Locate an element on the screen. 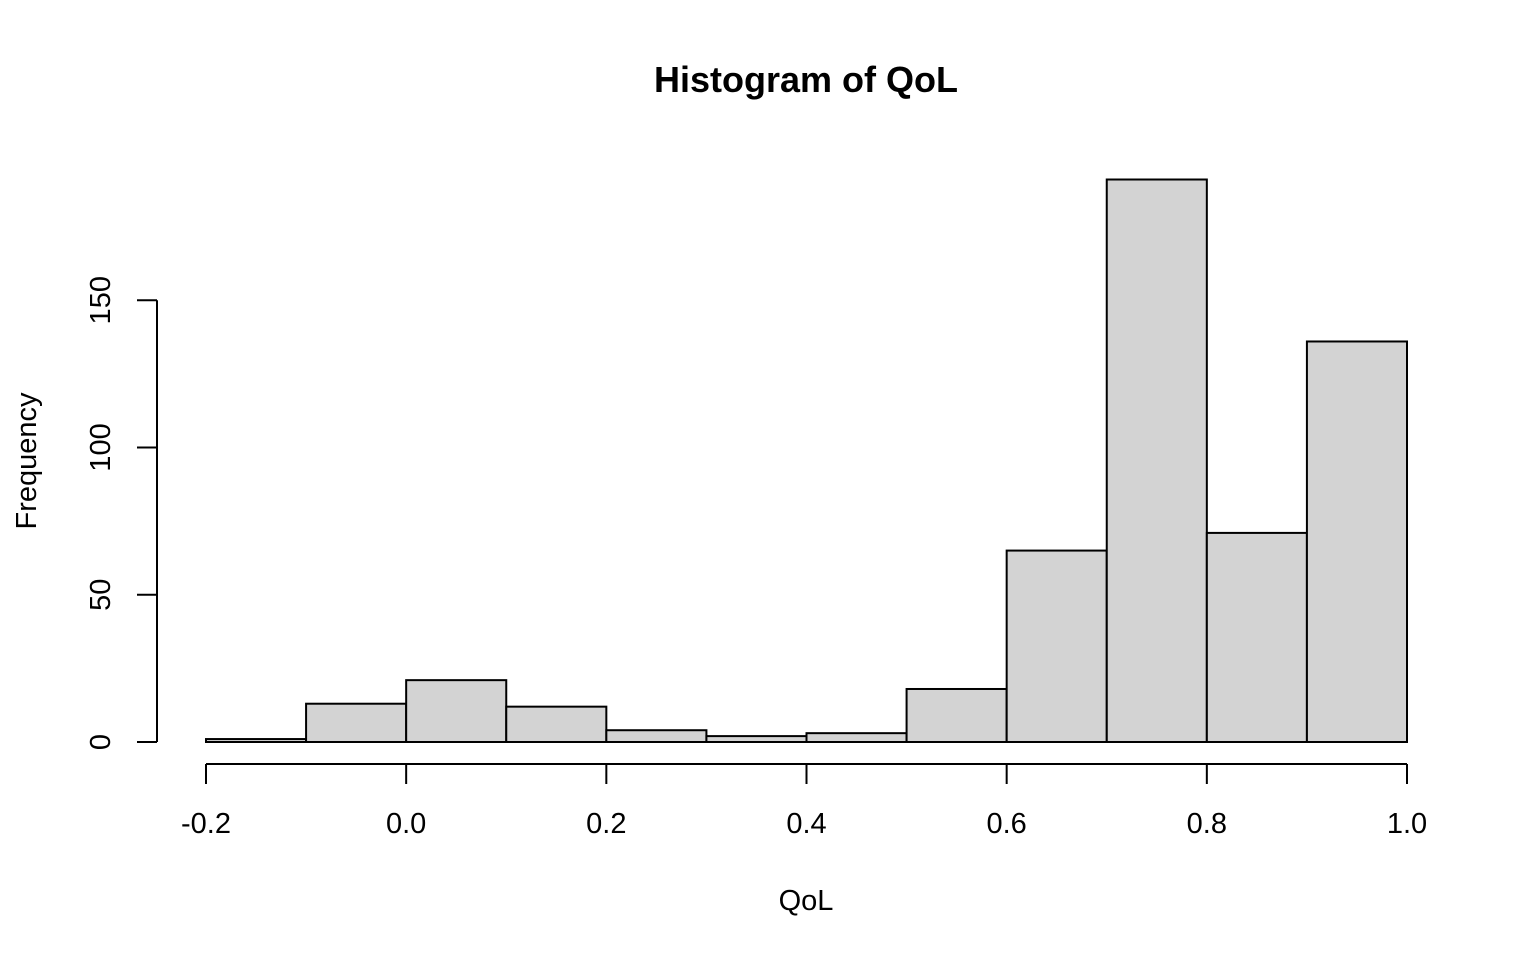  x-tick-label: 1.0 is located at coordinates (1407, 824).